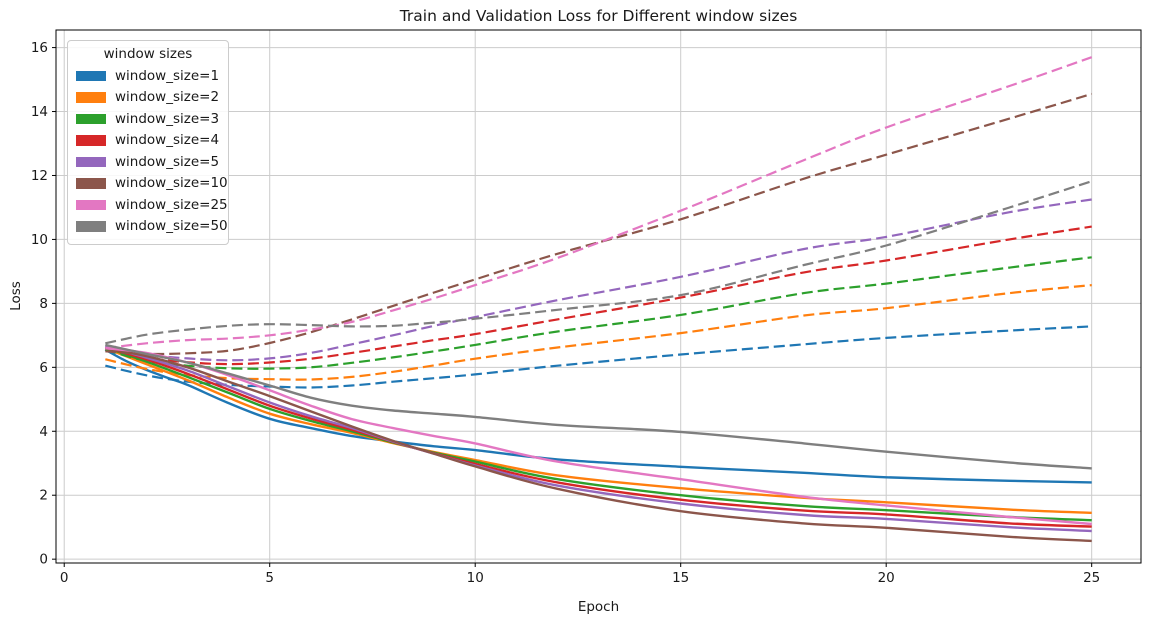 The width and height of the screenshot is (1152, 624). What do you see at coordinates (598, 607) in the screenshot?
I see `x-axis-label: Epoch` at bounding box center [598, 607].